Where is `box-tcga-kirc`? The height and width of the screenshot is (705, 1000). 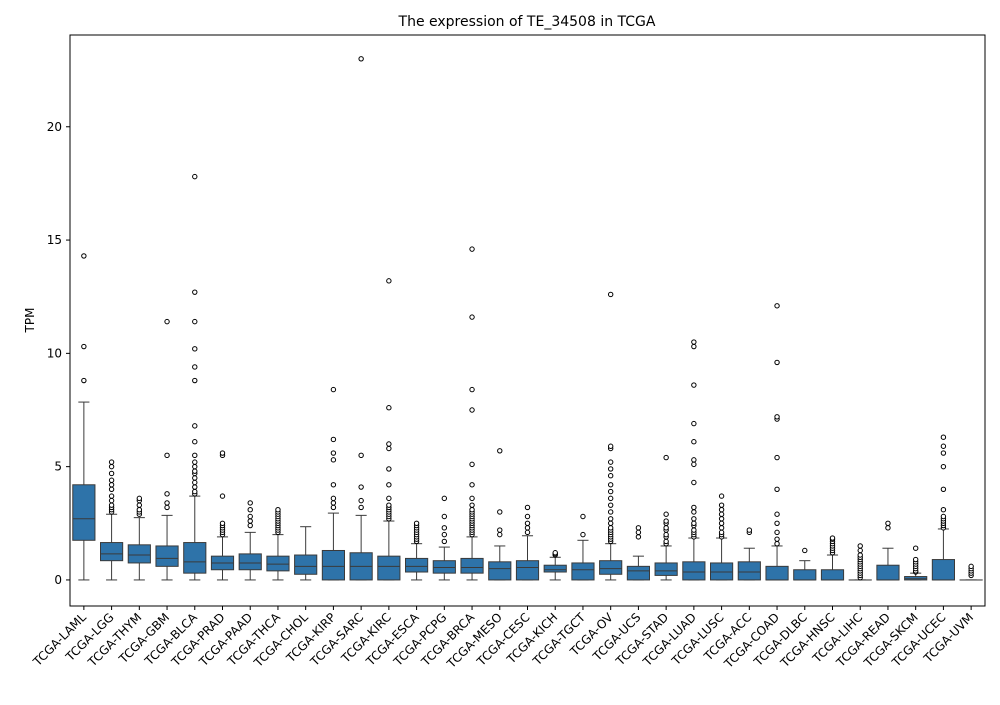 box-tcga-kirc is located at coordinates (389, 568).